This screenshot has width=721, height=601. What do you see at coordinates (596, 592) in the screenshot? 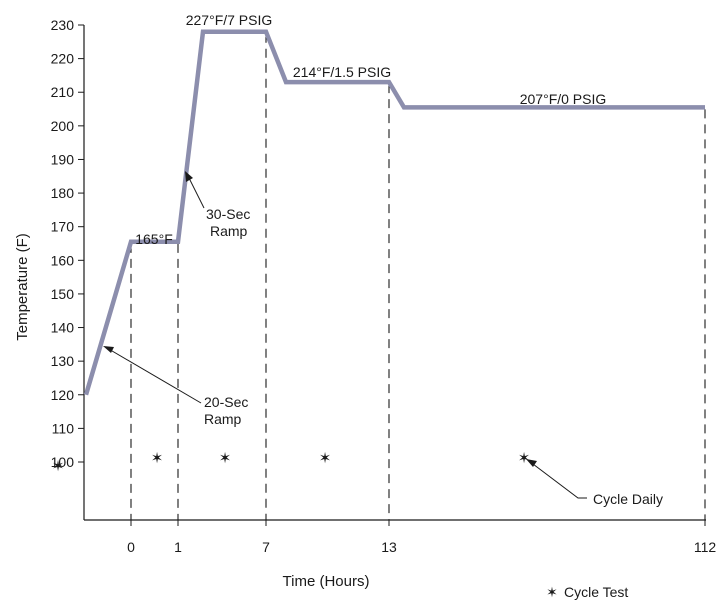
I see `legend-label: Cycle Test` at bounding box center [596, 592].